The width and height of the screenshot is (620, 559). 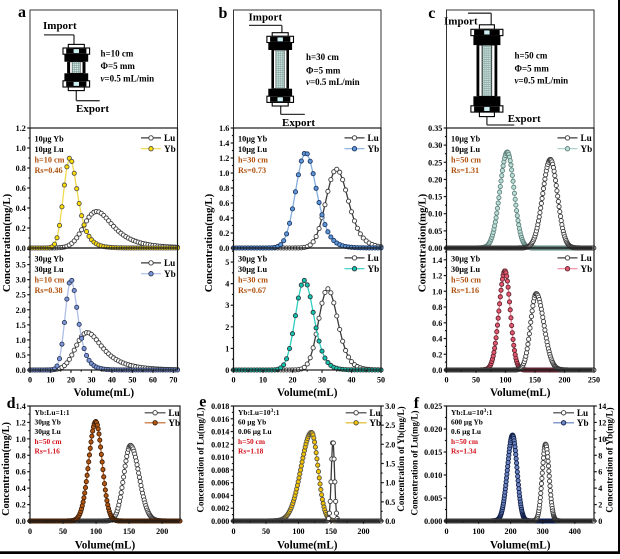 What do you see at coordinates (431, 13) in the screenshot?
I see `svg-text: c` at bounding box center [431, 13].